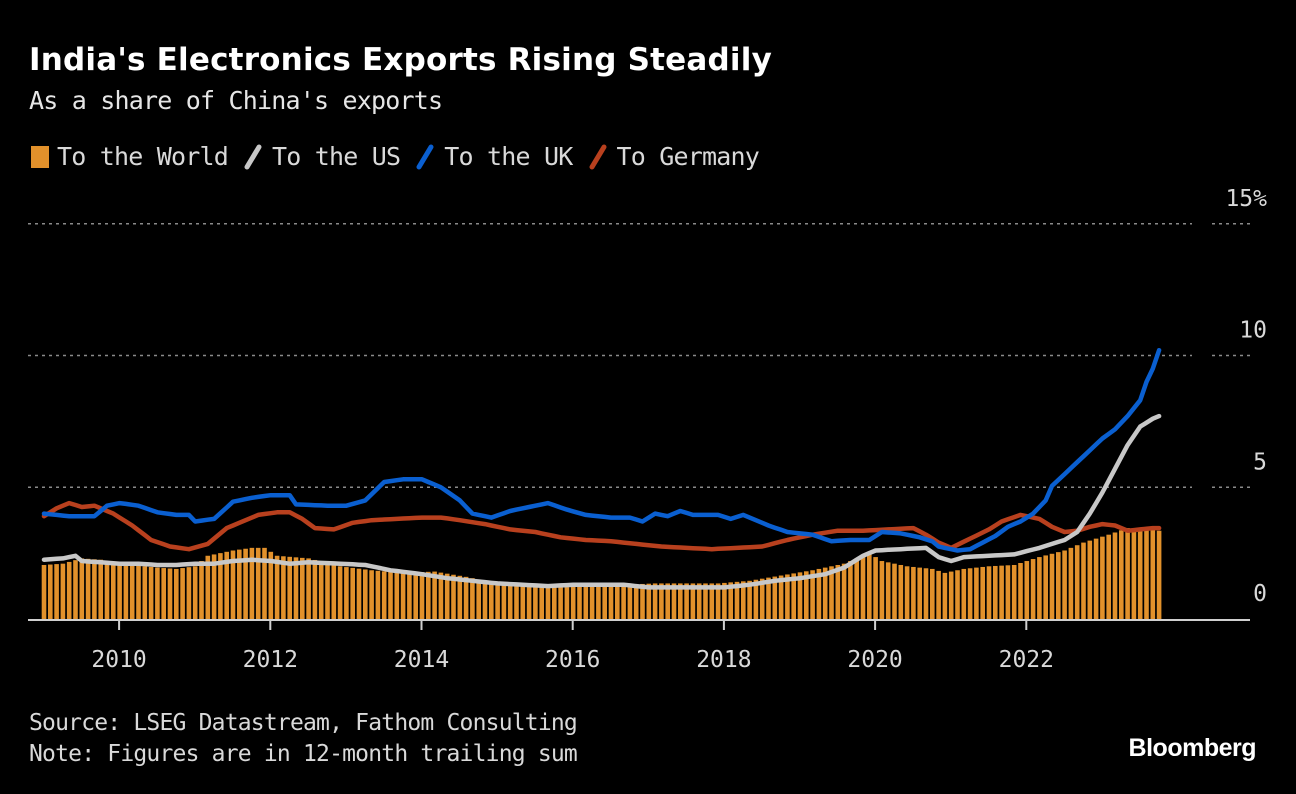  Describe the element at coordinates (143, 156) in the screenshot. I see `legend-world-label: To the World` at that location.